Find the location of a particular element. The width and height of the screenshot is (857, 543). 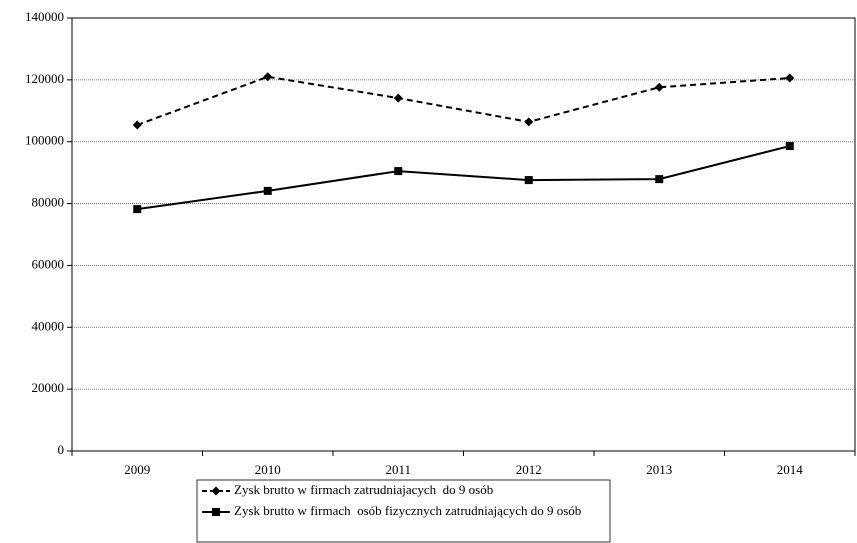

y-tick-label: 100000 is located at coordinates (44, 140).